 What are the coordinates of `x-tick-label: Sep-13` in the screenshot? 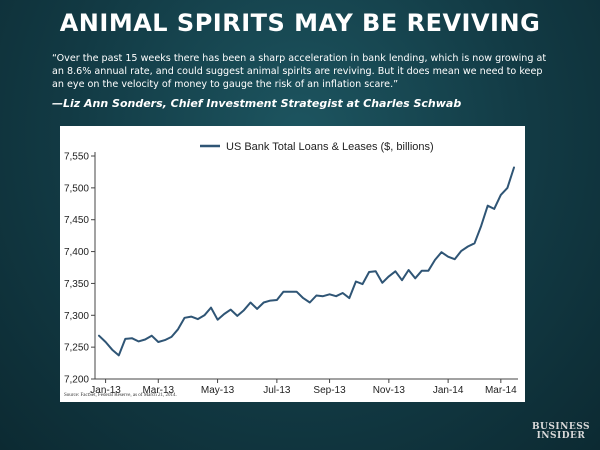 It's located at (329, 390).